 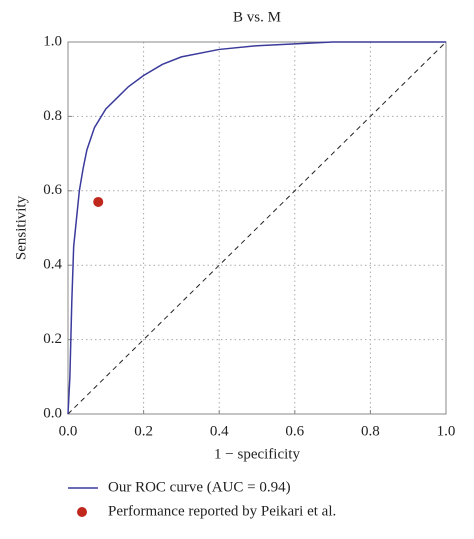 I want to click on y-tick-label: 0.2, so click(x=52, y=339).